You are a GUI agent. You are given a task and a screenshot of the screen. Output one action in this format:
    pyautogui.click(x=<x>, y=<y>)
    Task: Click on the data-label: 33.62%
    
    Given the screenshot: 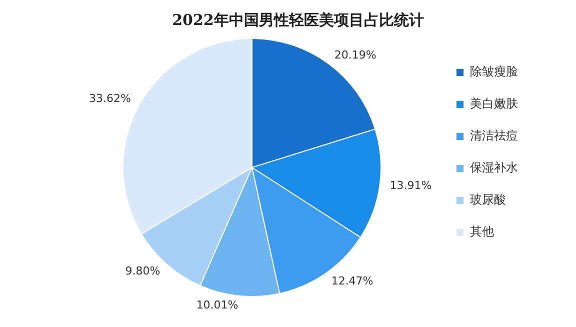 What is the action you would take?
    pyautogui.click(x=110, y=98)
    